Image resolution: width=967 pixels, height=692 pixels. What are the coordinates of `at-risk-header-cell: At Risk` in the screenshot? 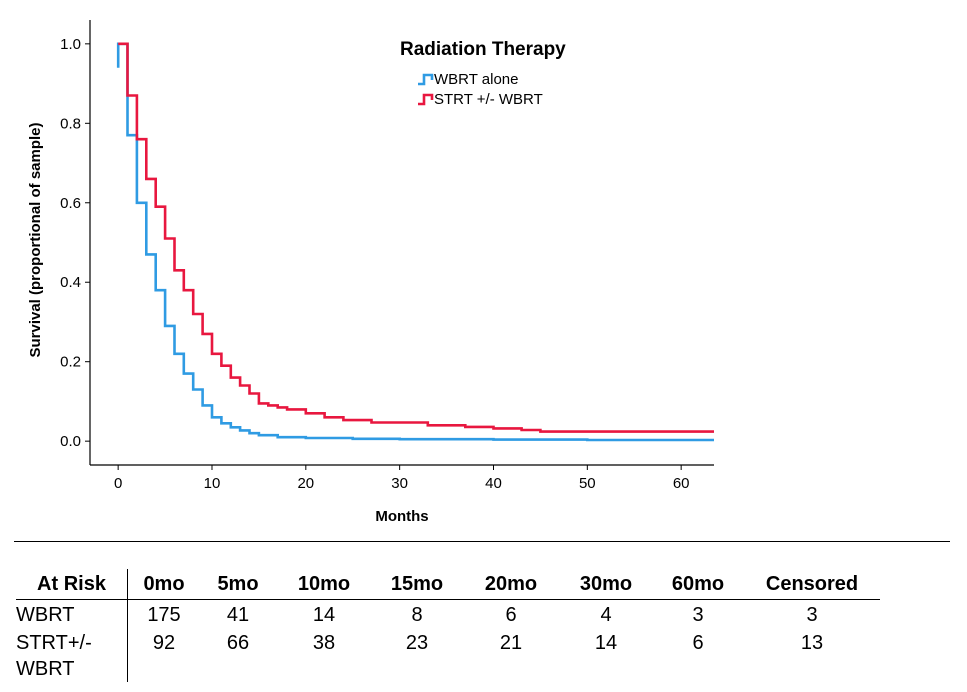 It's located at (72, 584).